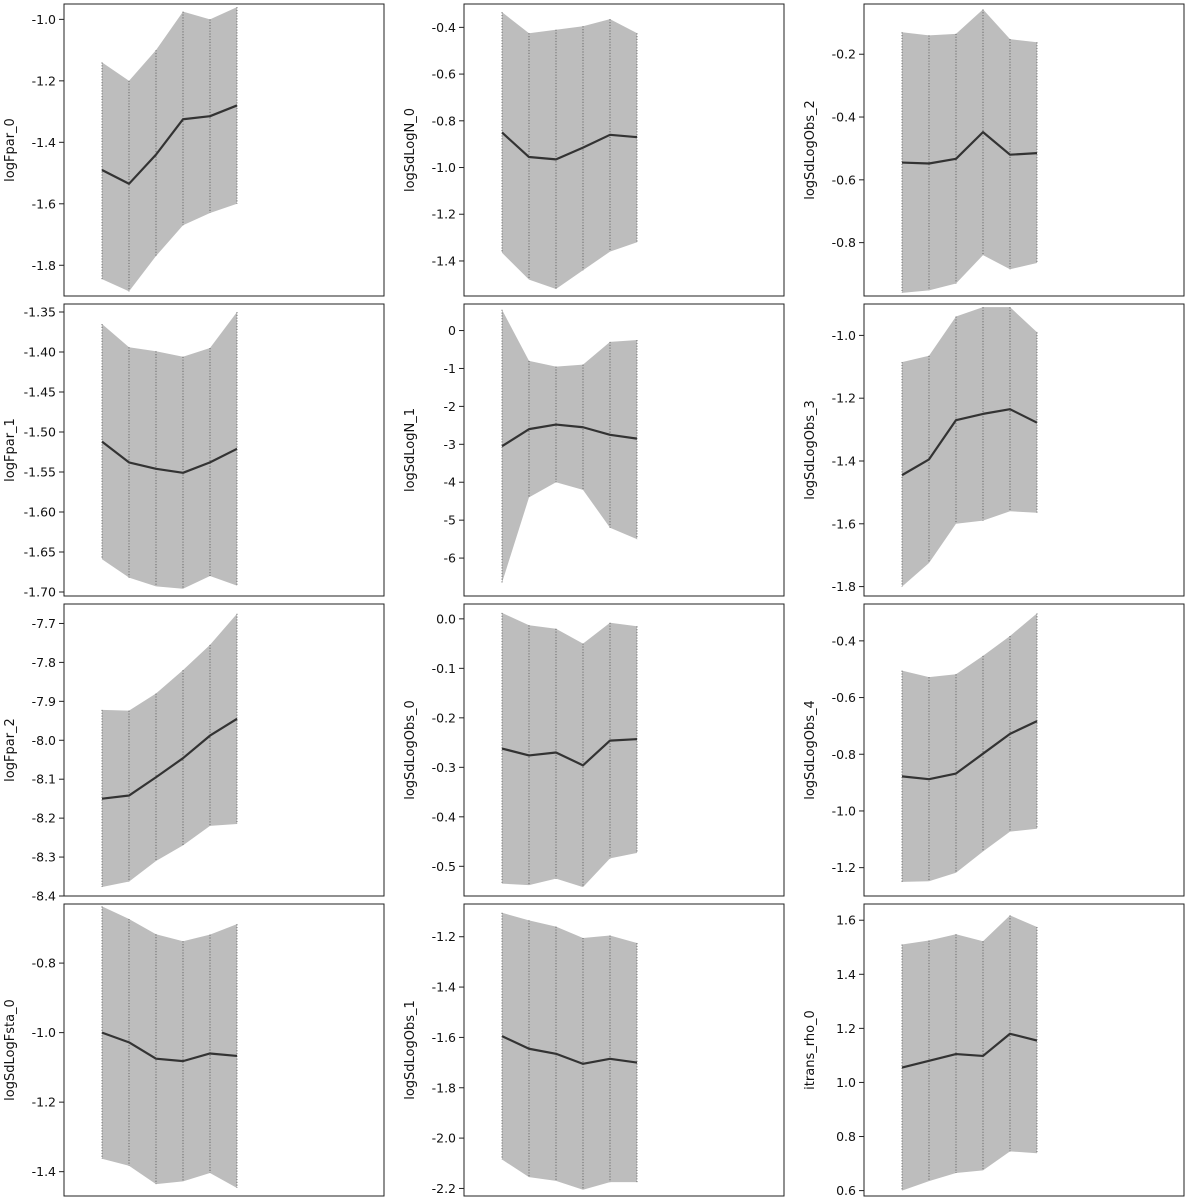 This screenshot has width=1200, height=1200. Describe the element at coordinates (44, 818) in the screenshot. I see `y-tick-label-6: -8.2` at that location.